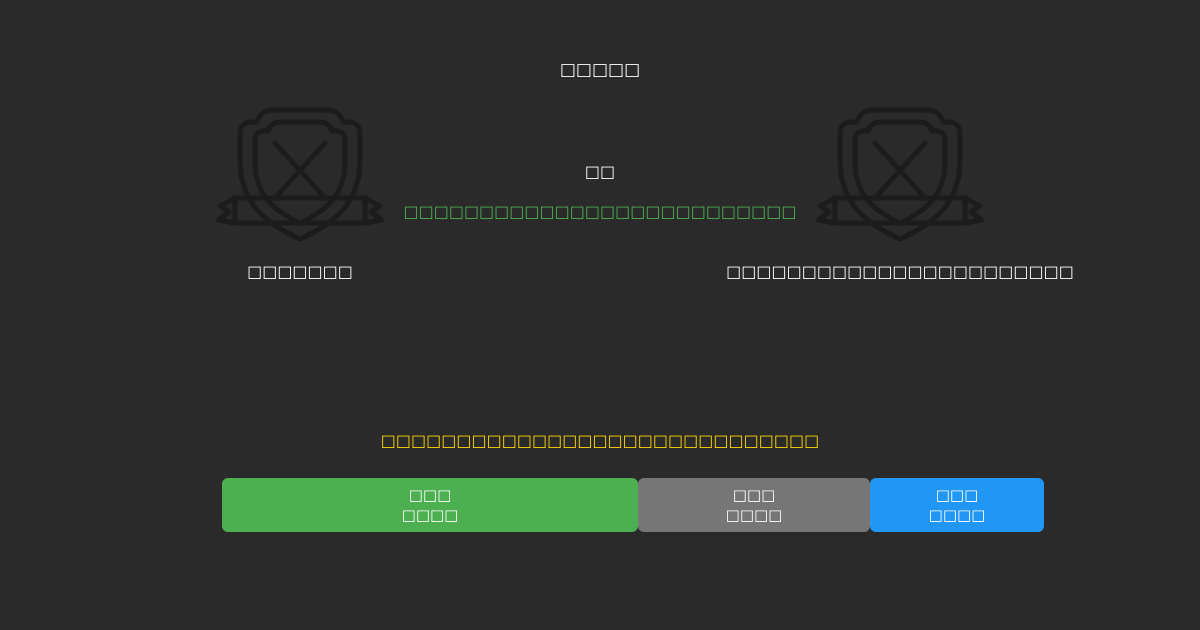  Describe the element at coordinates (957, 515) in the screenshot. I see `info-action-button-line2: □□□□` at that location.